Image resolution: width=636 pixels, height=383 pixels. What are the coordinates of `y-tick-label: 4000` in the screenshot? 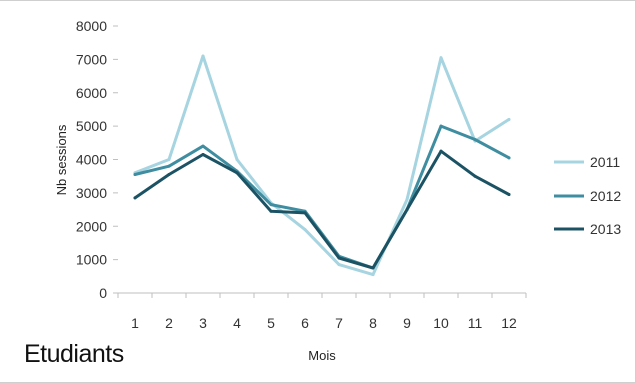 It's located at (91, 160).